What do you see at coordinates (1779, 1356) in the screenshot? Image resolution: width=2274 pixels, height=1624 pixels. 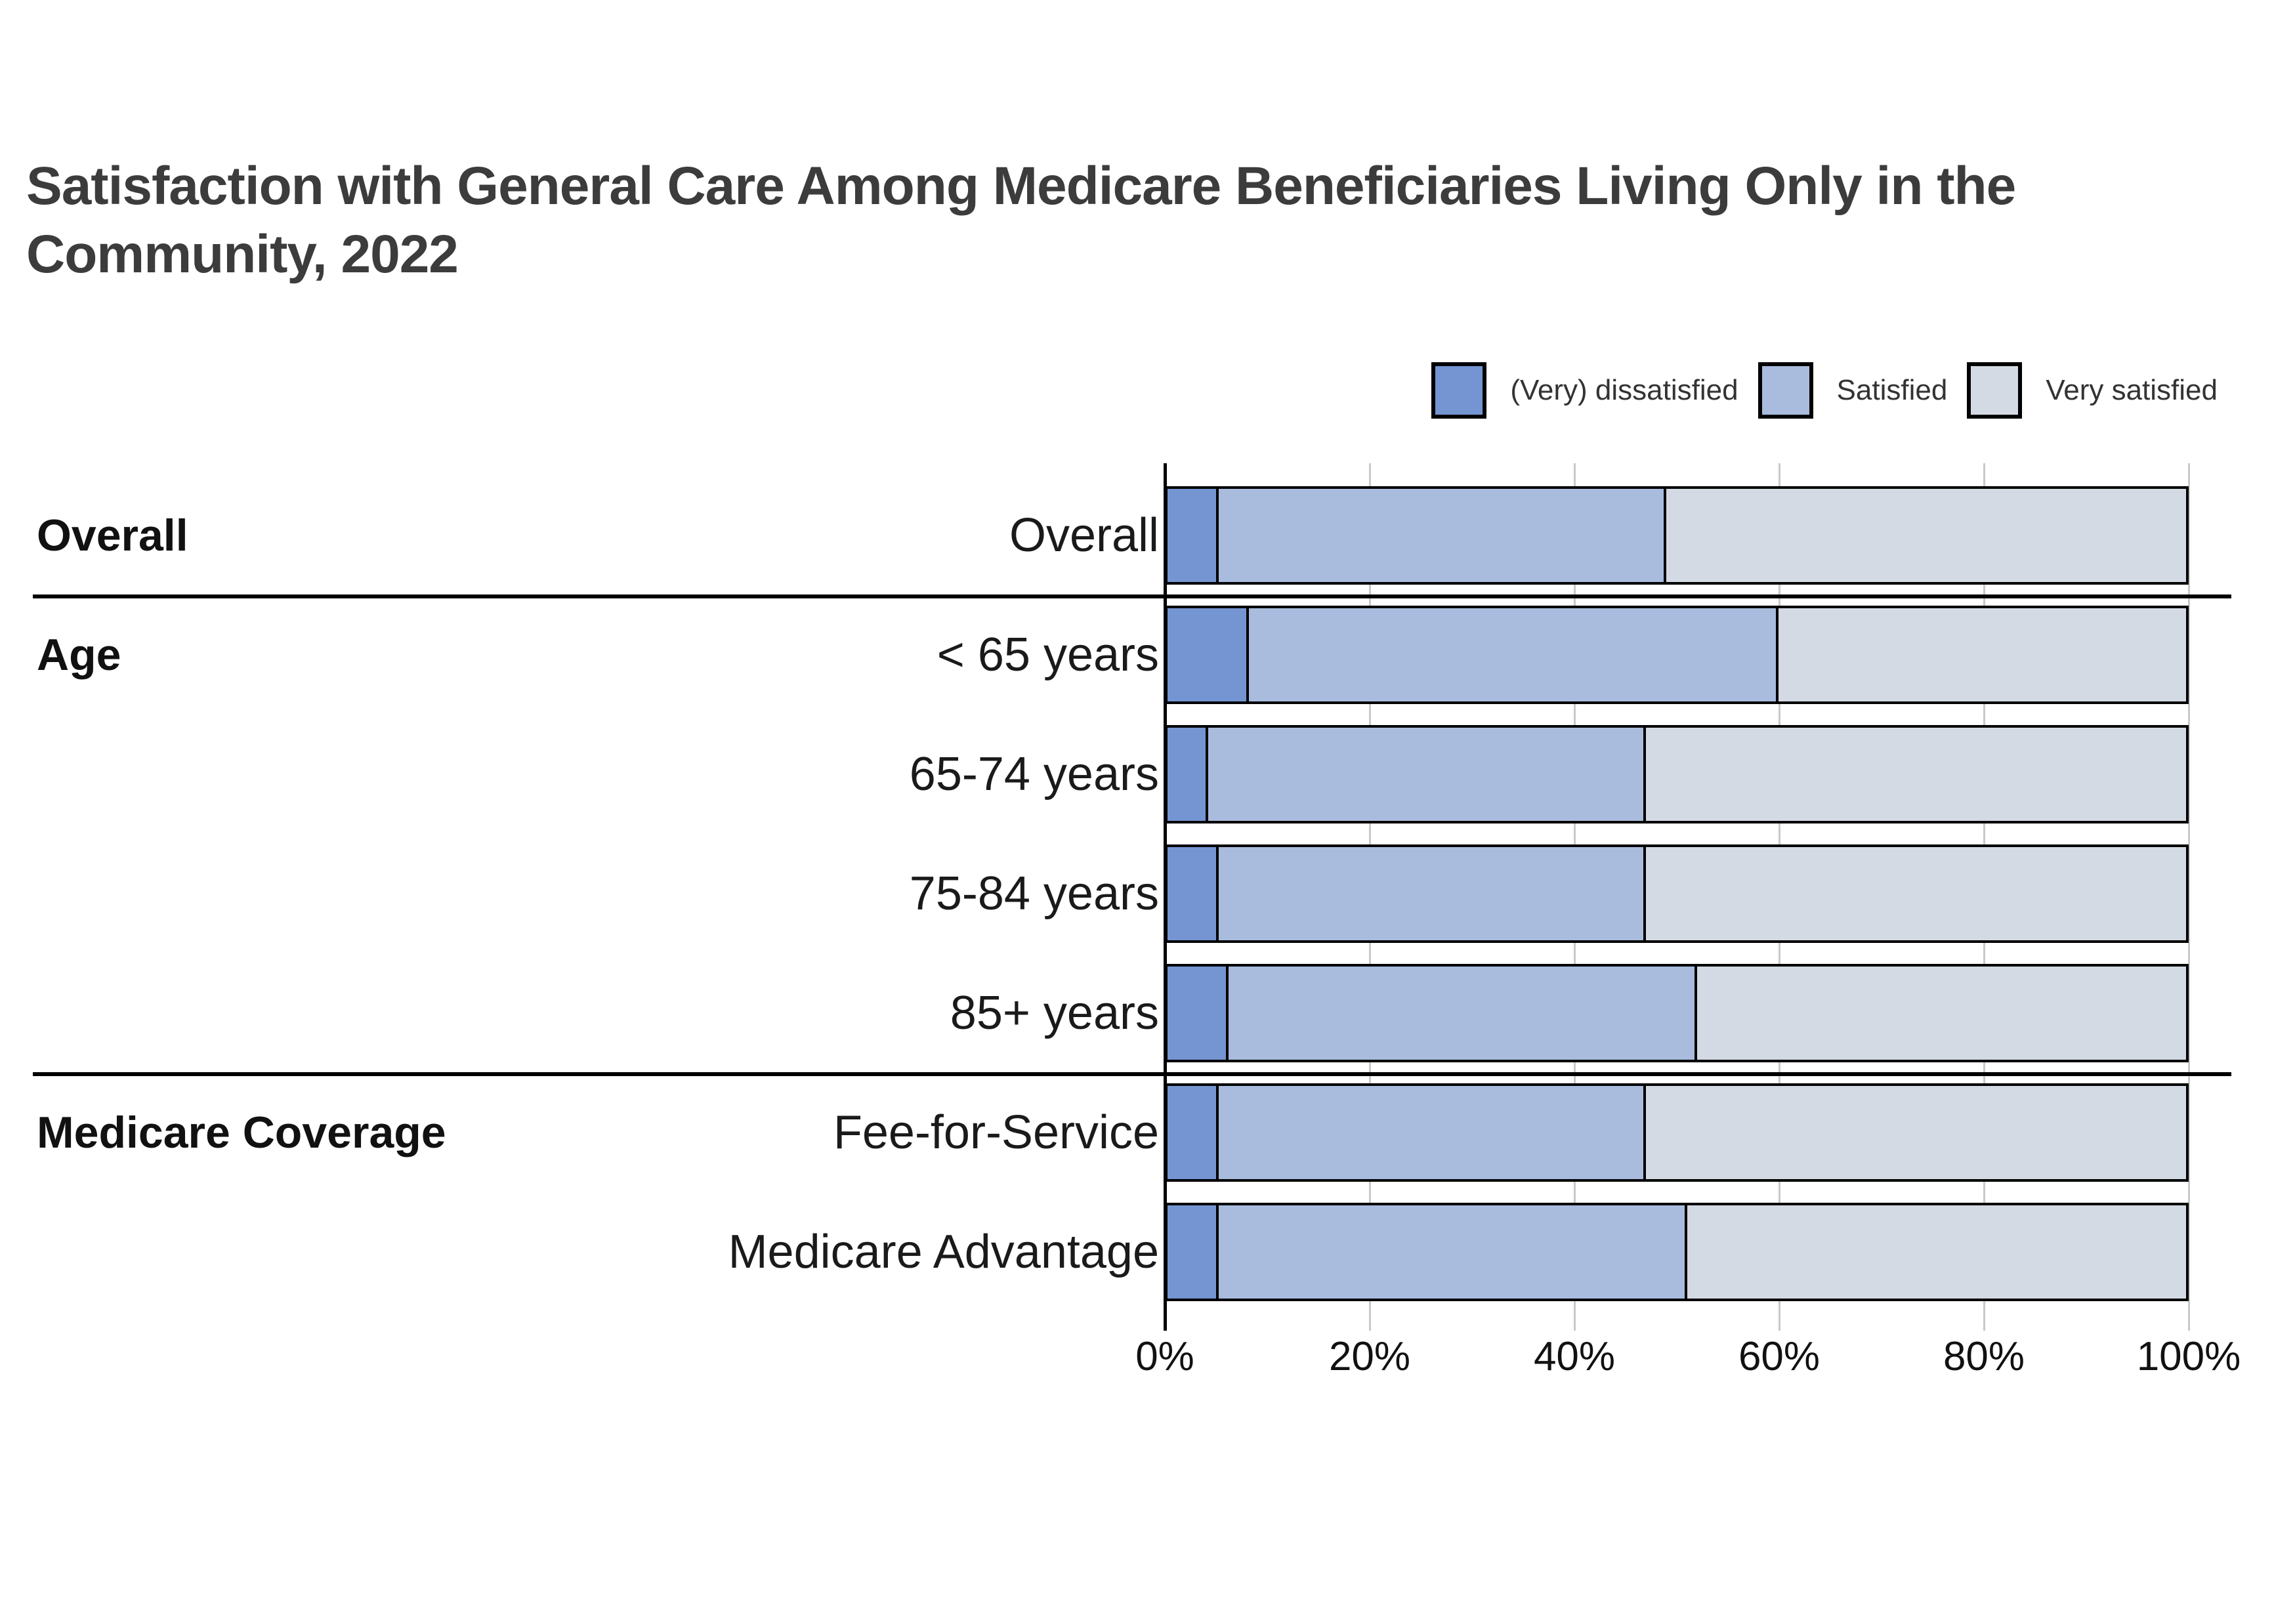 I see `x-tick-label: 60%` at bounding box center [1779, 1356].